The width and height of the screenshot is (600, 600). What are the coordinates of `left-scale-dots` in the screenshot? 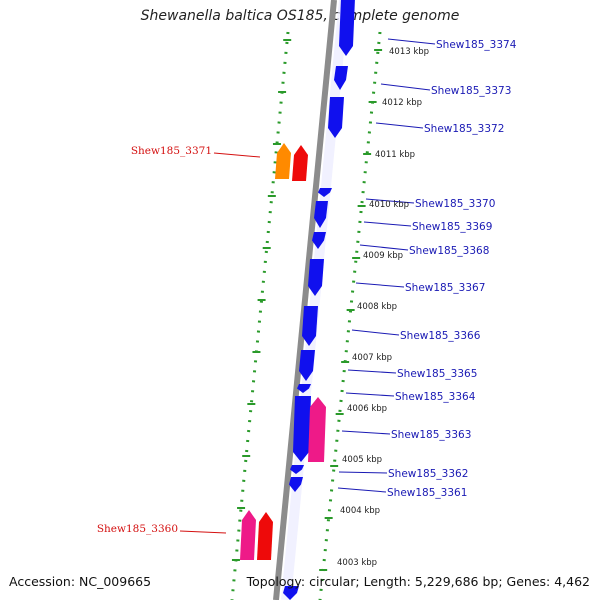 It's located at (260, 315).